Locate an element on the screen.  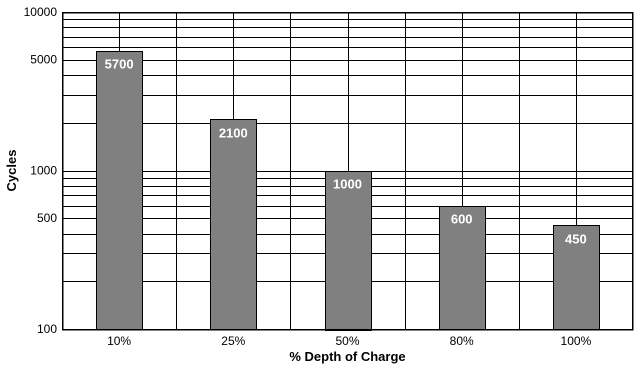
y-axis-title: Cycles is located at coordinates (11, 171).